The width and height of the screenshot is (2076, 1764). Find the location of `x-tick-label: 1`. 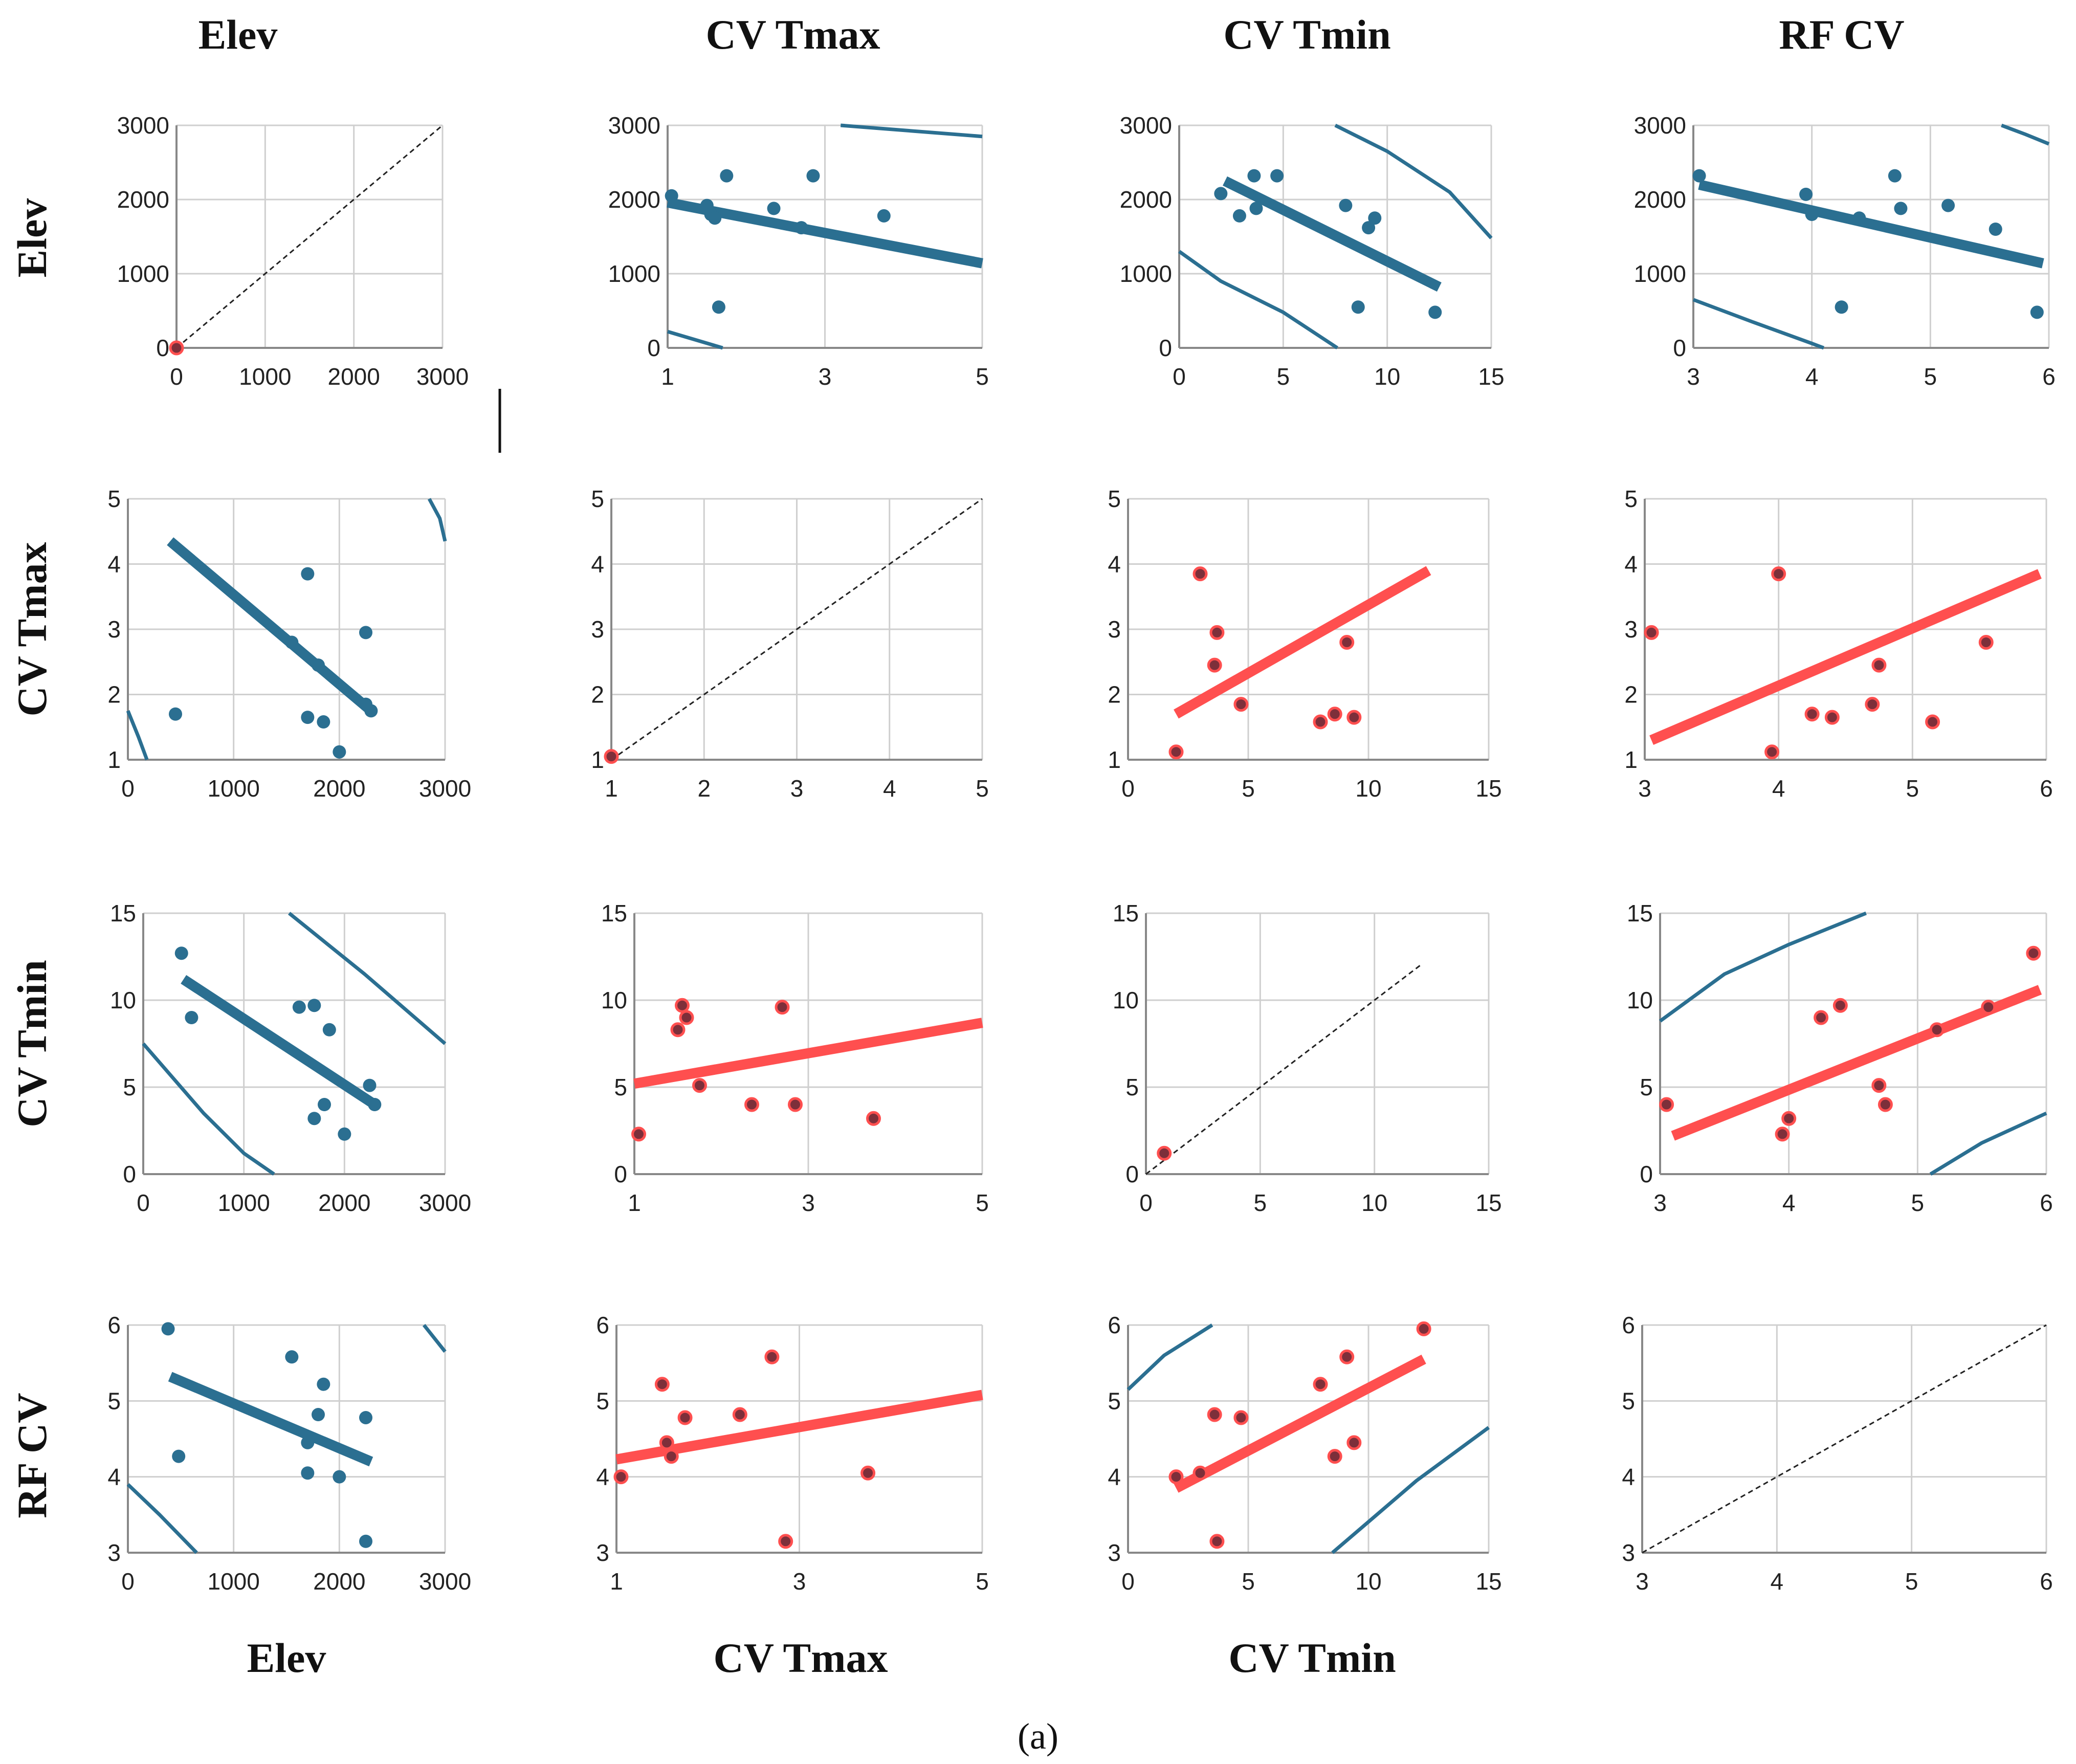

x-tick-label: 1 is located at coordinates (616, 1581).